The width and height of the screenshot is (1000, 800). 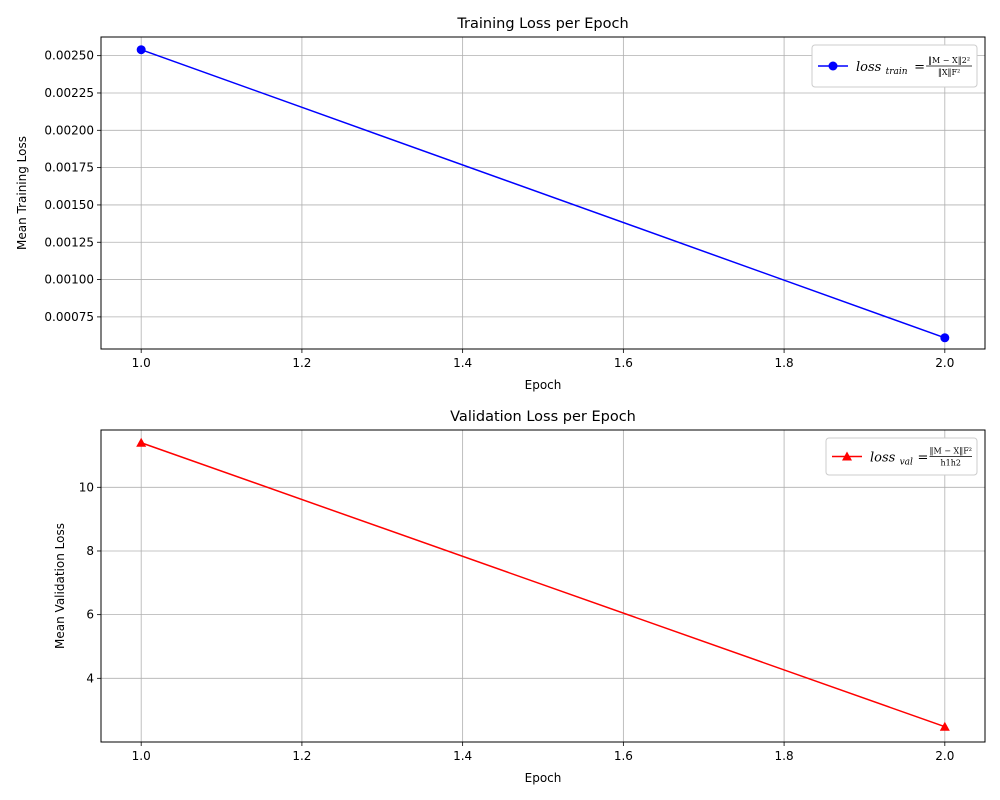 I want to click on legend-numerator: ‖M − X‖2², so click(x=949, y=60).